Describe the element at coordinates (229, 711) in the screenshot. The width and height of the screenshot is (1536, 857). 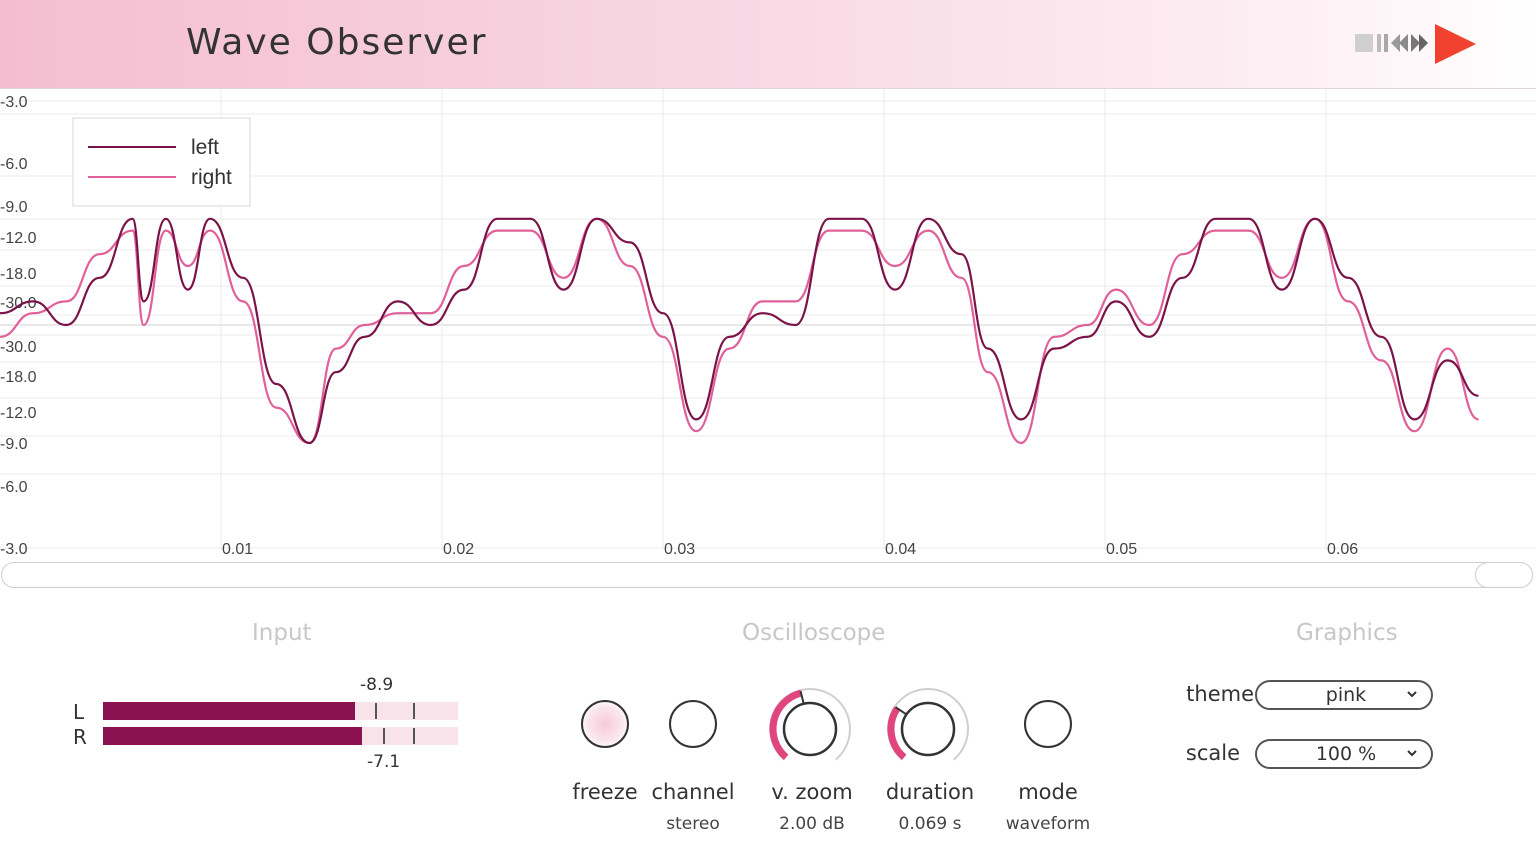
I see `left-level-fill` at that location.